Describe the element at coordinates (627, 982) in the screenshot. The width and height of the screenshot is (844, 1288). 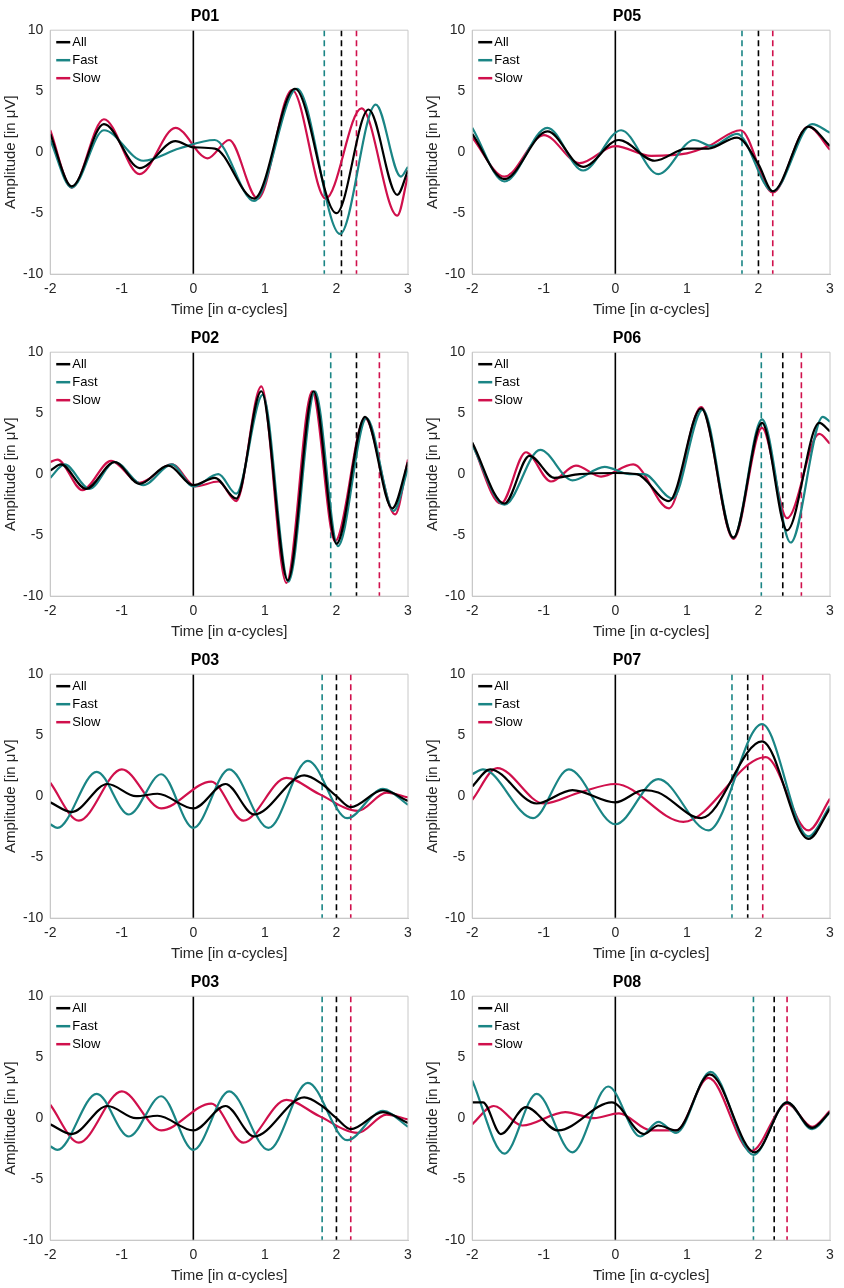
I see `chart-title: P08` at that location.